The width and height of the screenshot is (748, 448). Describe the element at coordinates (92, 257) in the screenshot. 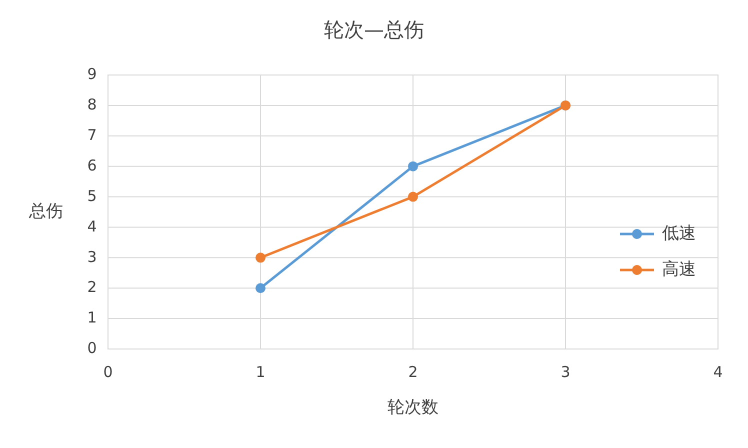

I see `y-tick-label: 3` at that location.